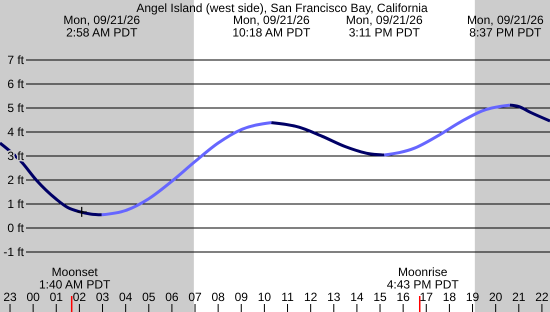  Describe the element at coordinates (16, 60) in the screenshot. I see `y-tick-label: 7 ft` at that location.